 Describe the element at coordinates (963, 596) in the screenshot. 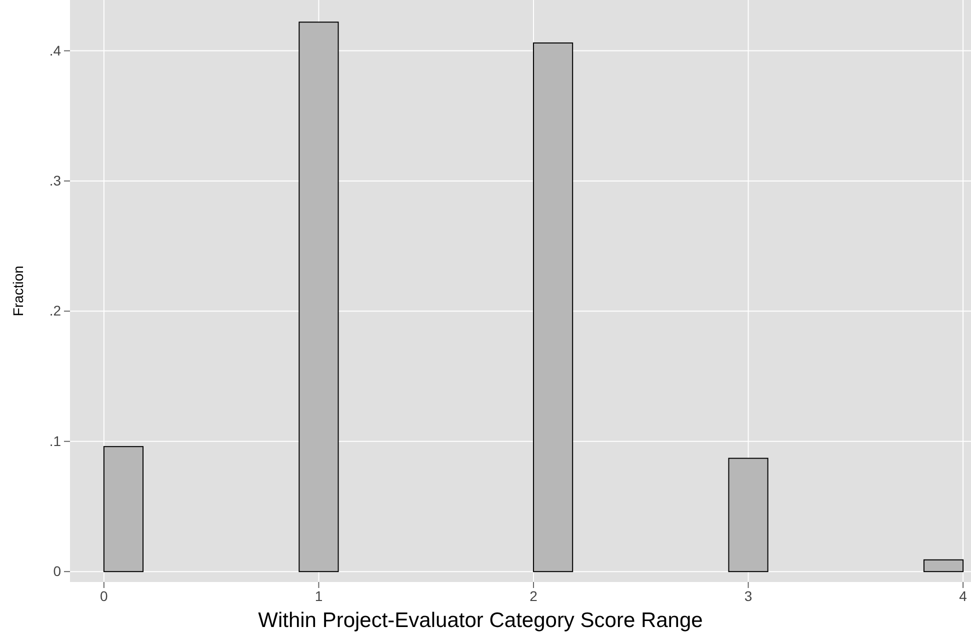

I see `x-tick-label: 4` at that location.